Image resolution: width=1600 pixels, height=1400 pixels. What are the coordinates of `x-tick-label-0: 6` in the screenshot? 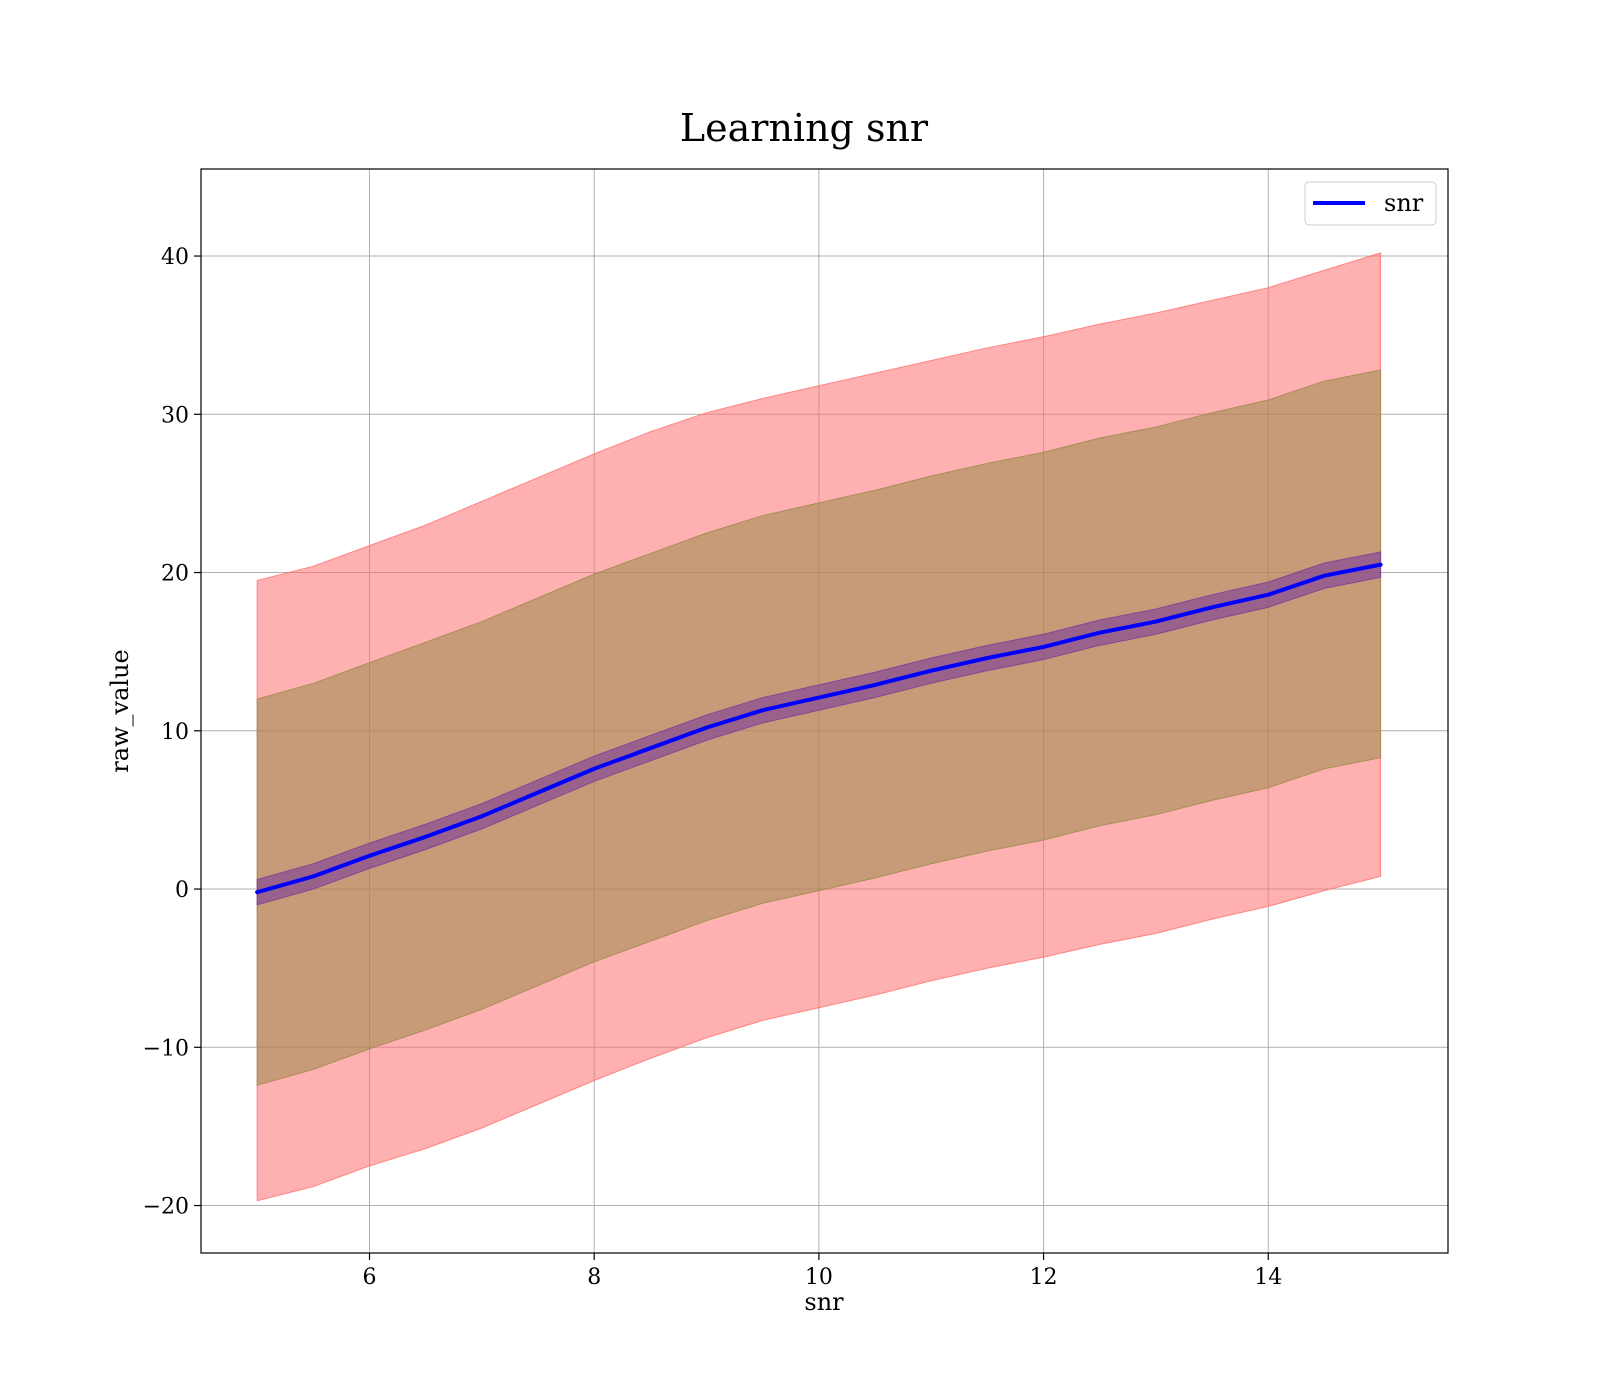 It's located at (370, 1277).